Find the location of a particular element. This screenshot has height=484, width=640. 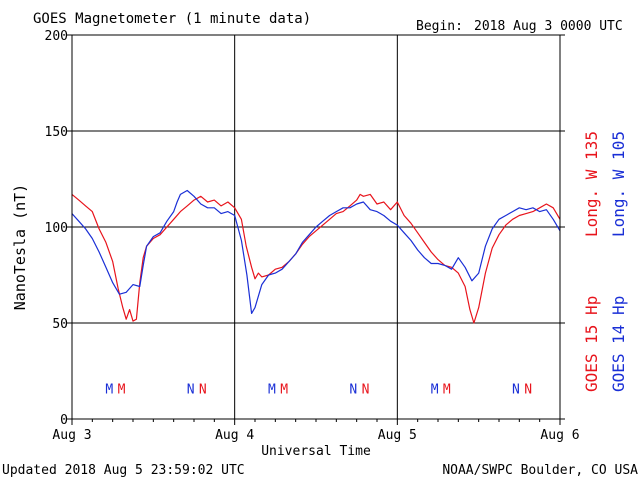

legend-goes15-name: GOES 15 Hp is located at coordinates (591, 344).